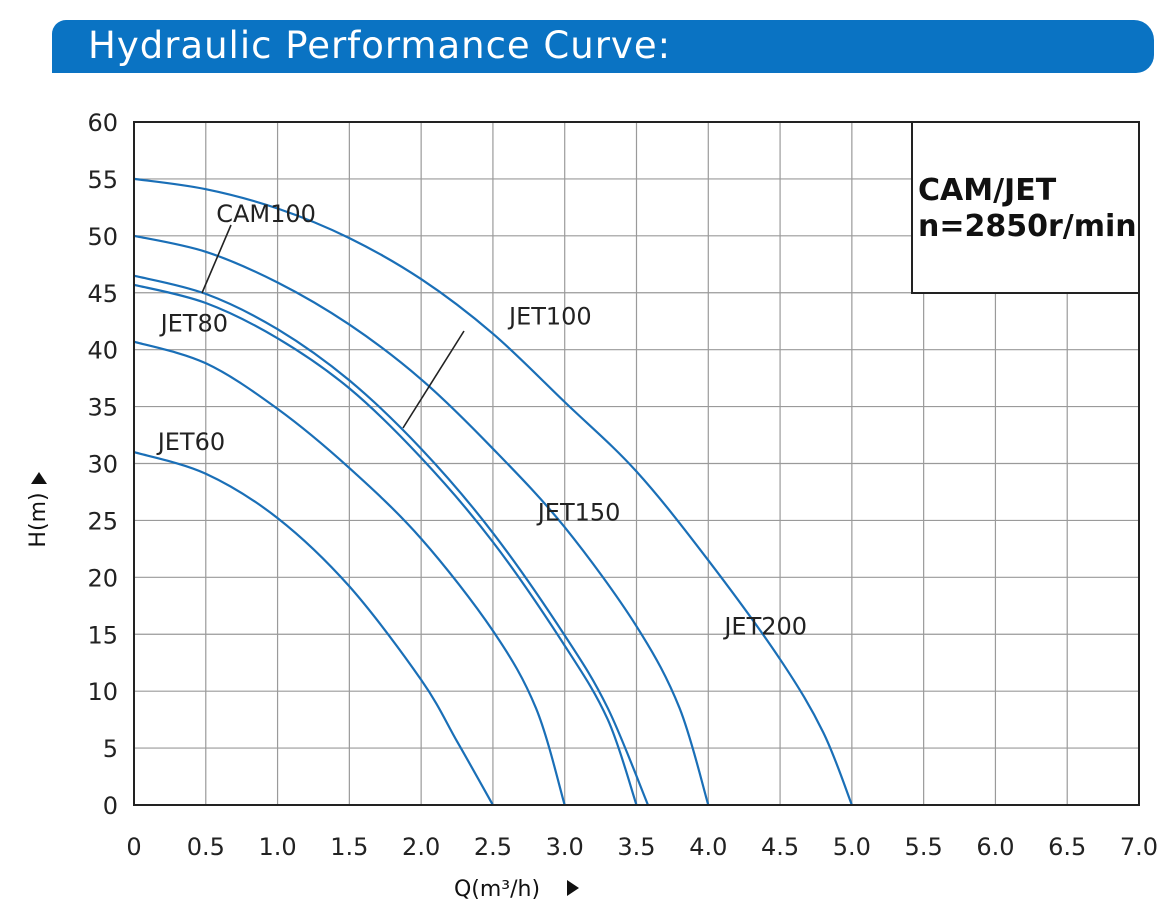 The width and height of the screenshot is (1174, 915). Describe the element at coordinates (102, 351) in the screenshot. I see `y-tick-label: 40` at that location.